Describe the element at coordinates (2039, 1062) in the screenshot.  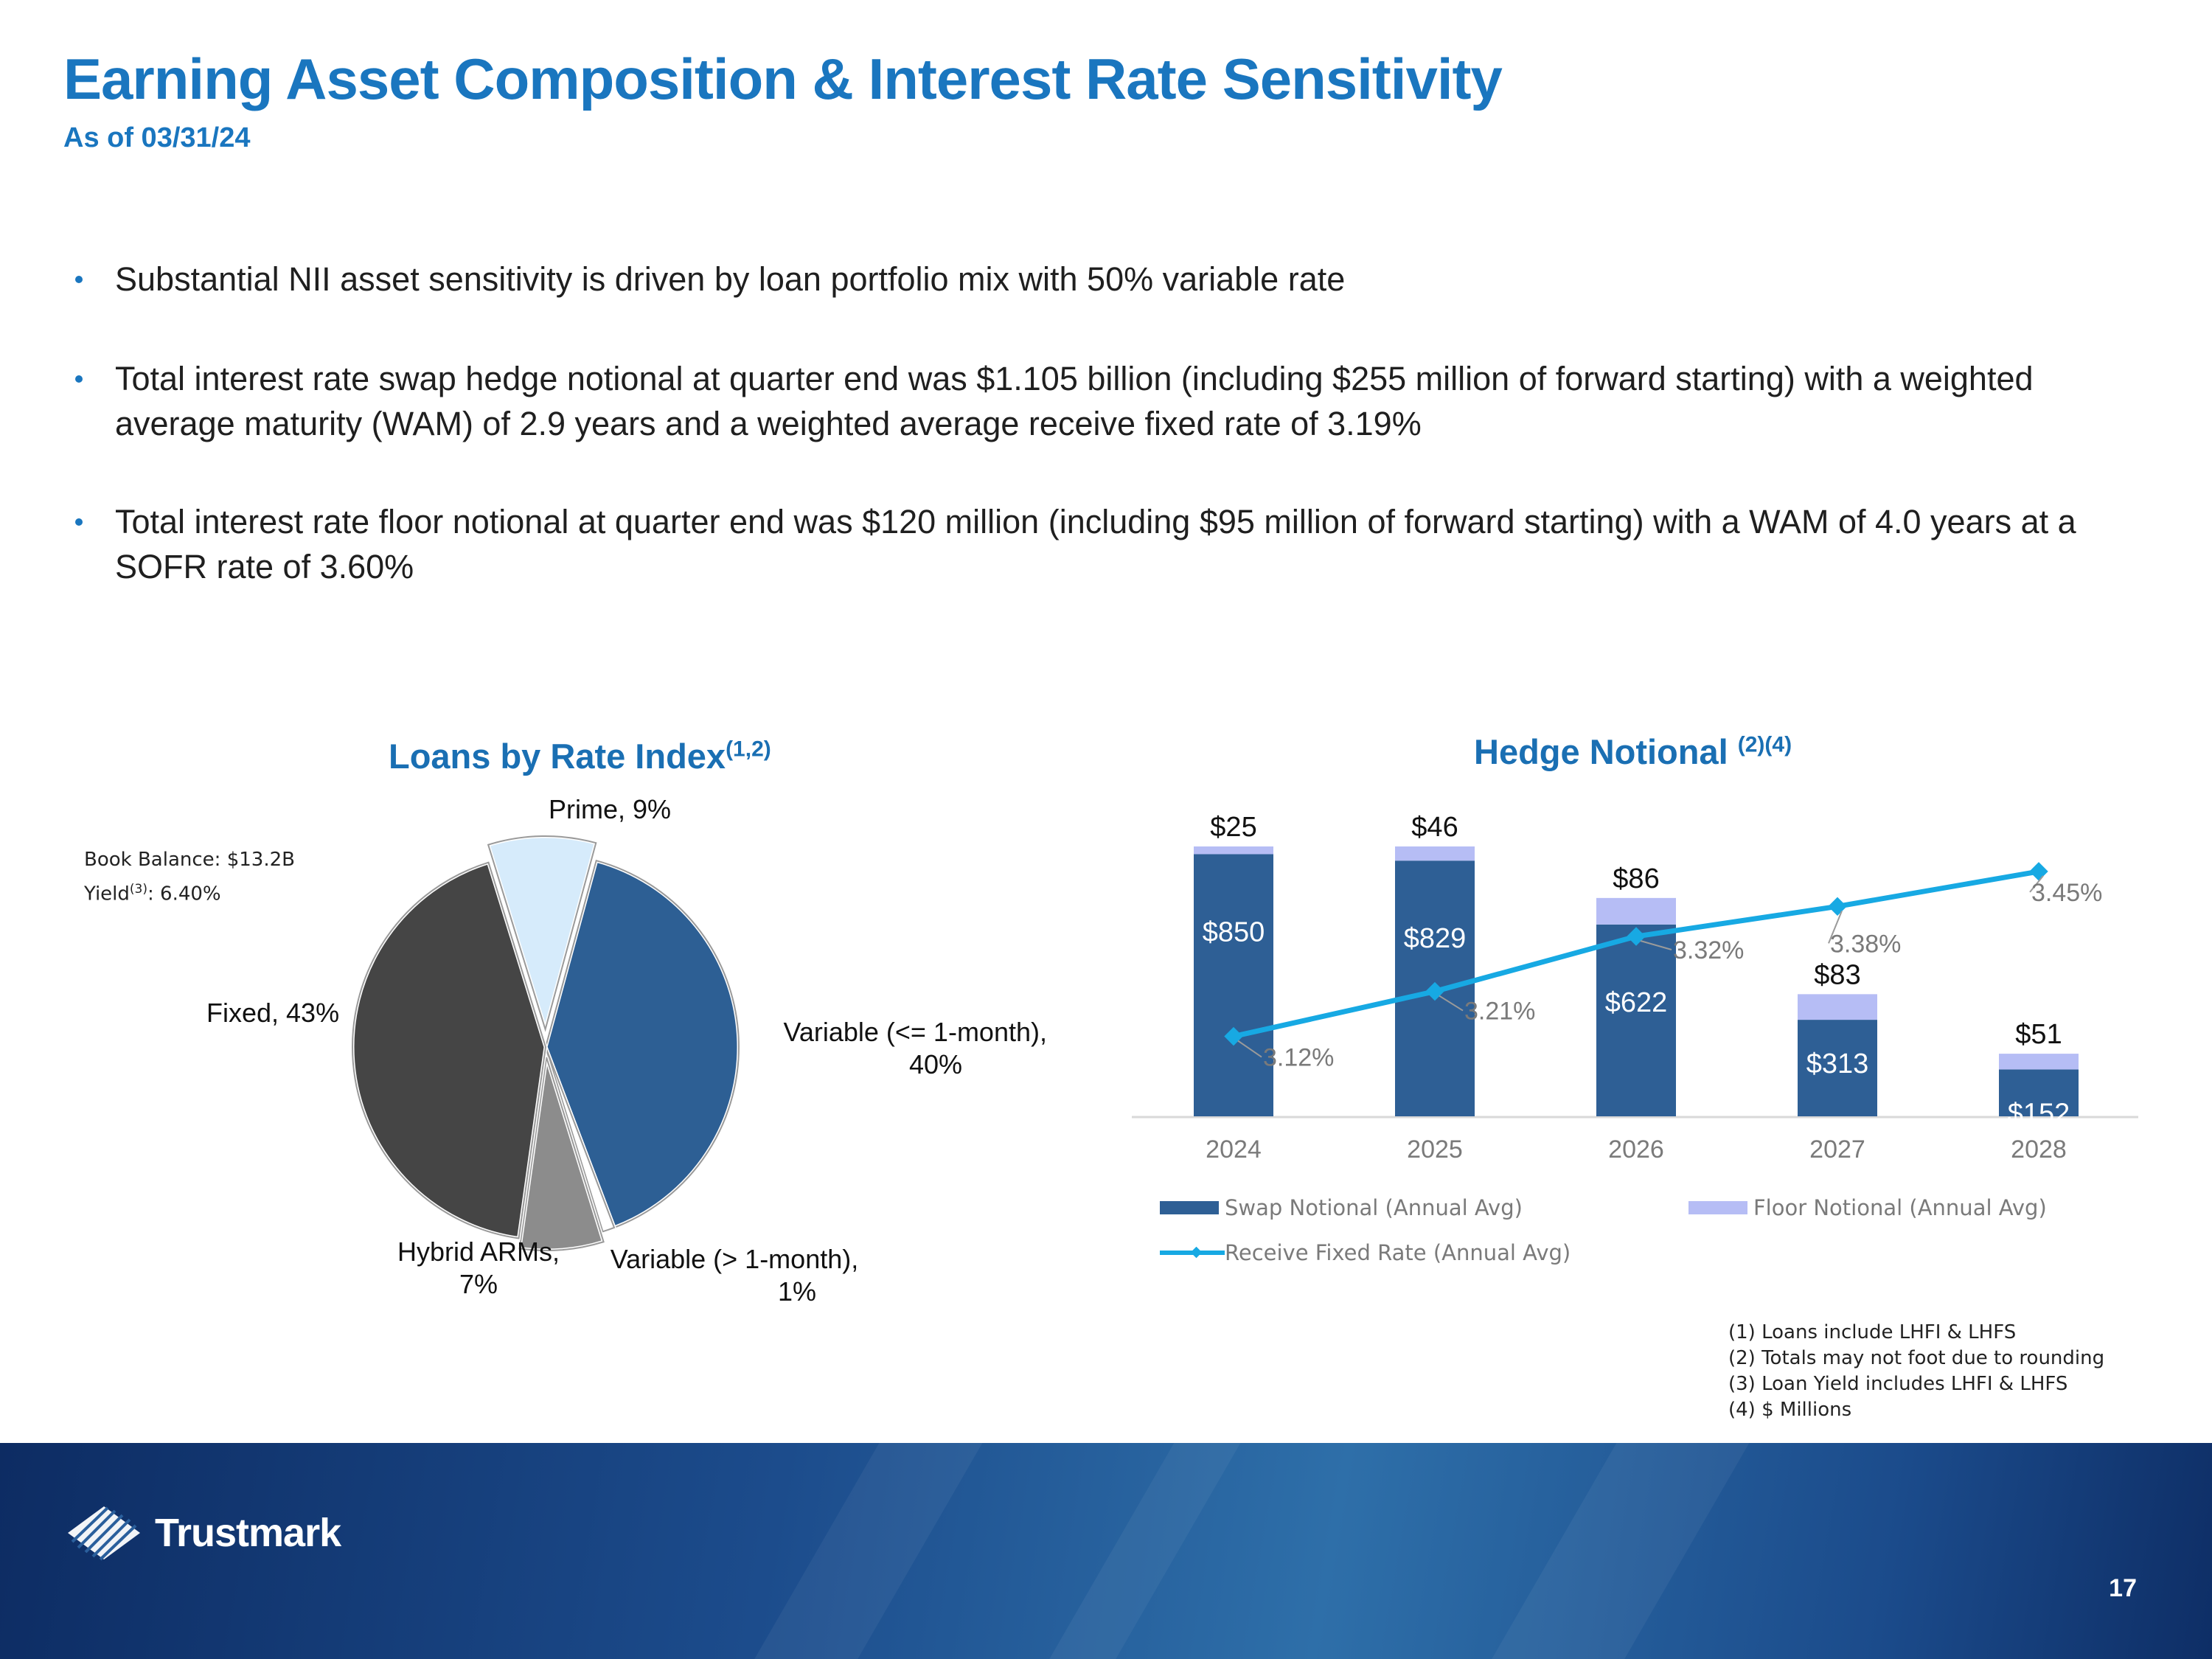
I see `bar-floor-2028` at that location.